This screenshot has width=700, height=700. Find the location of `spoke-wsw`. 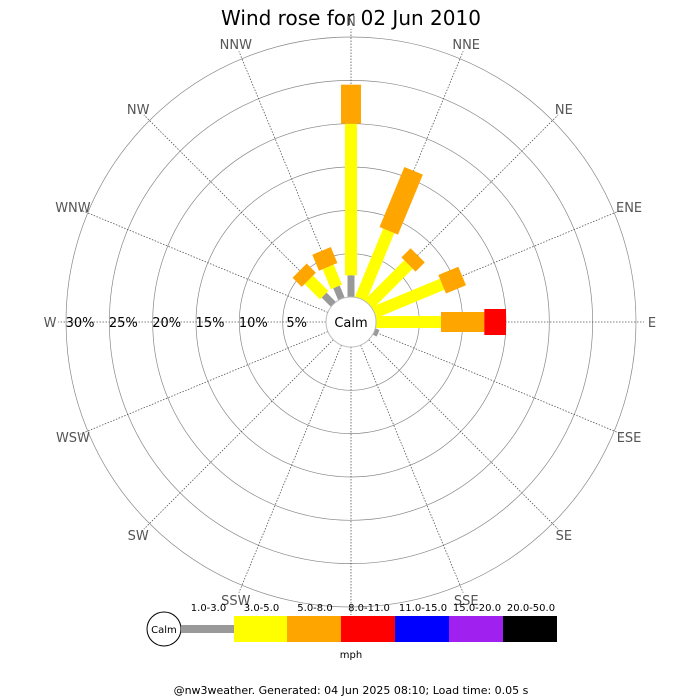

spoke-wsw is located at coordinates (204, 383).